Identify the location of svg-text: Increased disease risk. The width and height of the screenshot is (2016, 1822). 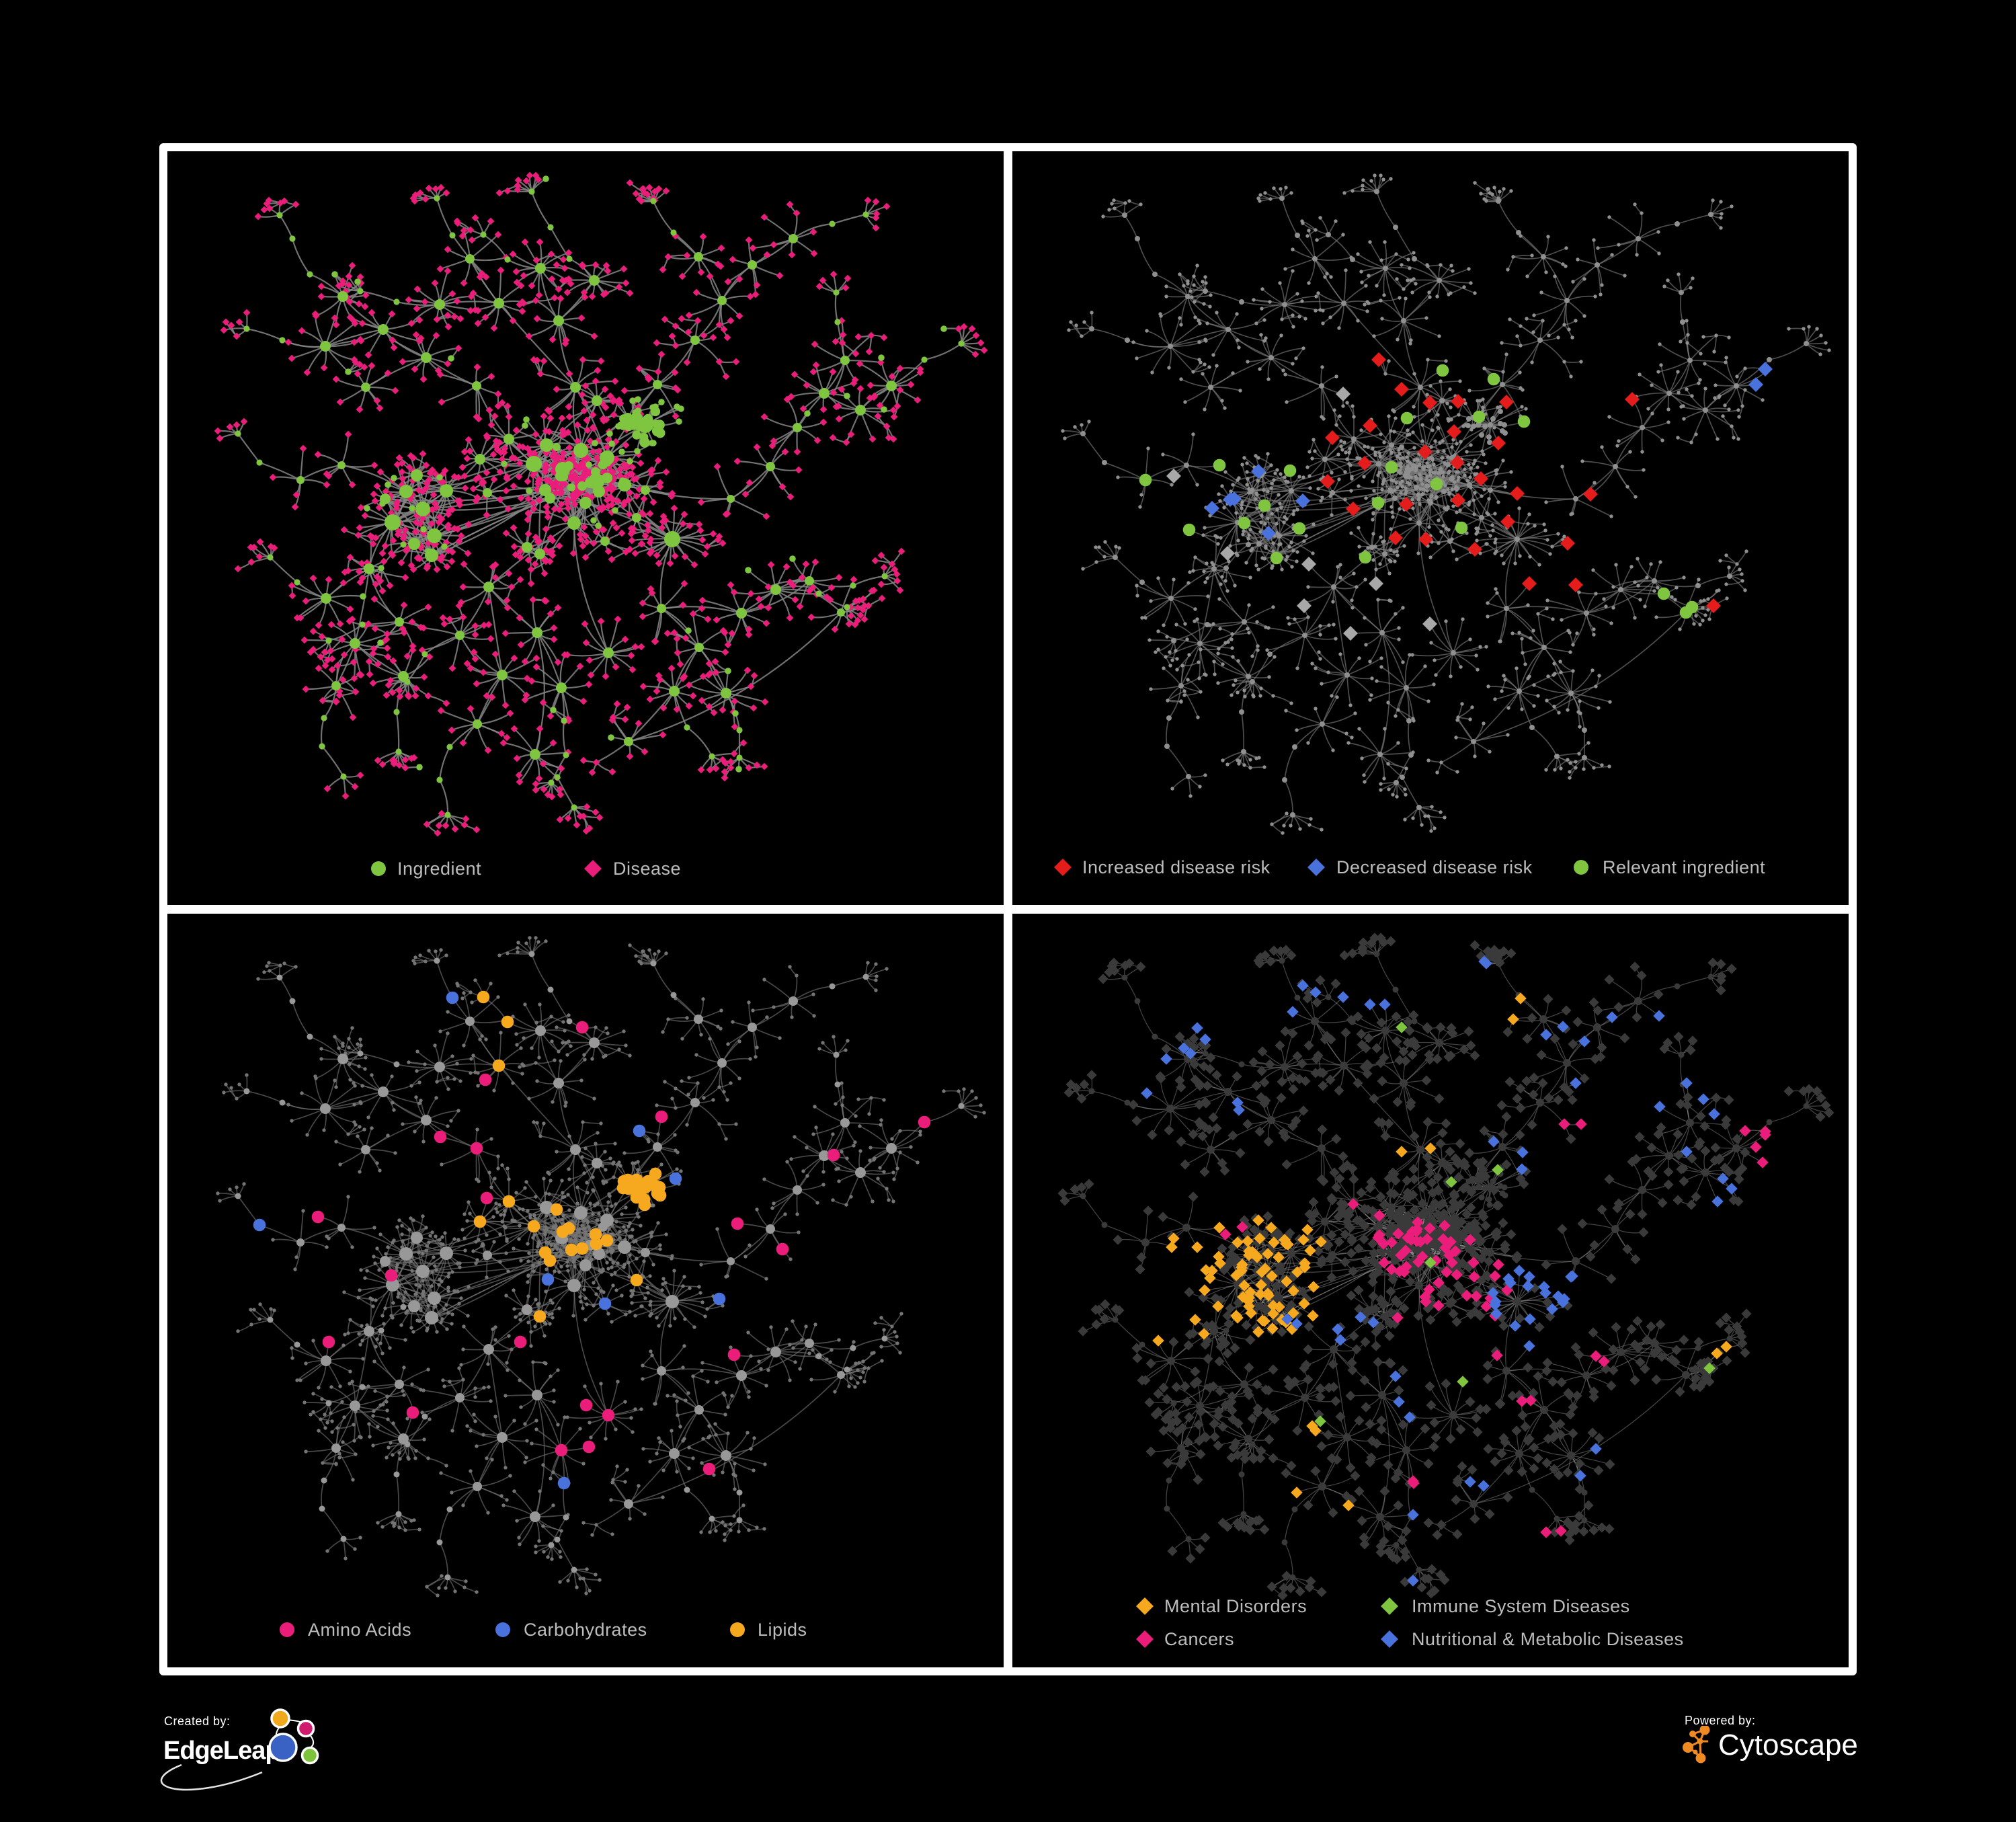
(1176, 867).